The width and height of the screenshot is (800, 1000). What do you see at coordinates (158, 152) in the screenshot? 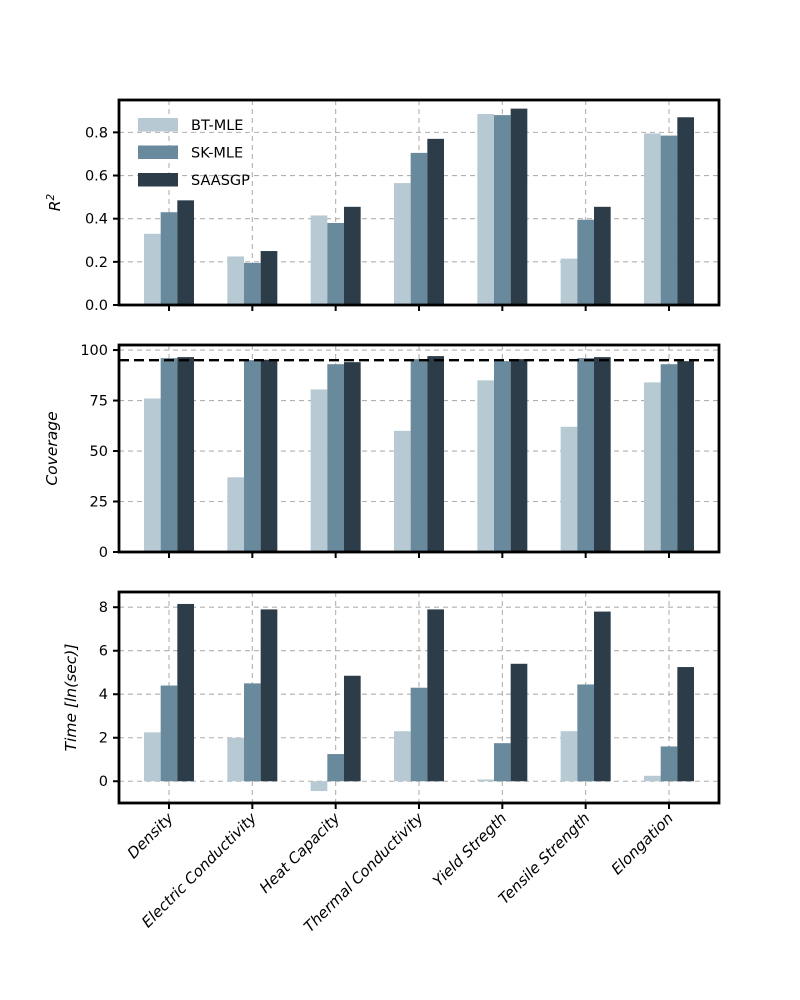
I see `legend-swatch-sk-mle` at bounding box center [158, 152].